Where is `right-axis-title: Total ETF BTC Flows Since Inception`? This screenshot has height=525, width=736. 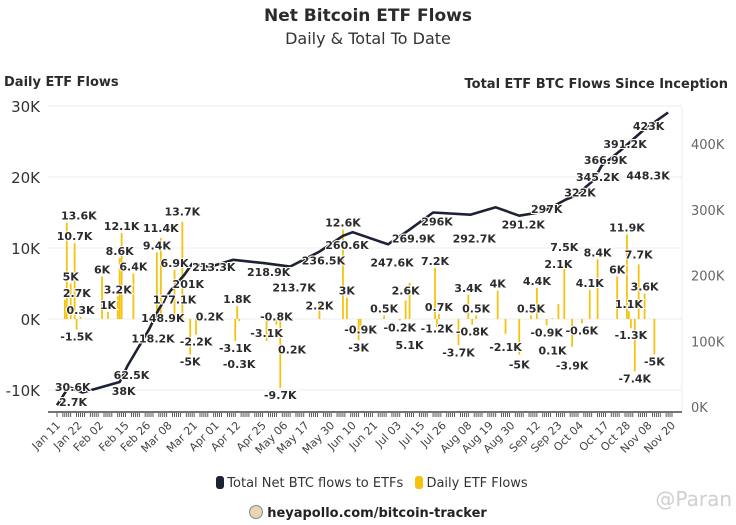
right-axis-title: Total ETF BTC Flows Since Inception is located at coordinates (596, 84).